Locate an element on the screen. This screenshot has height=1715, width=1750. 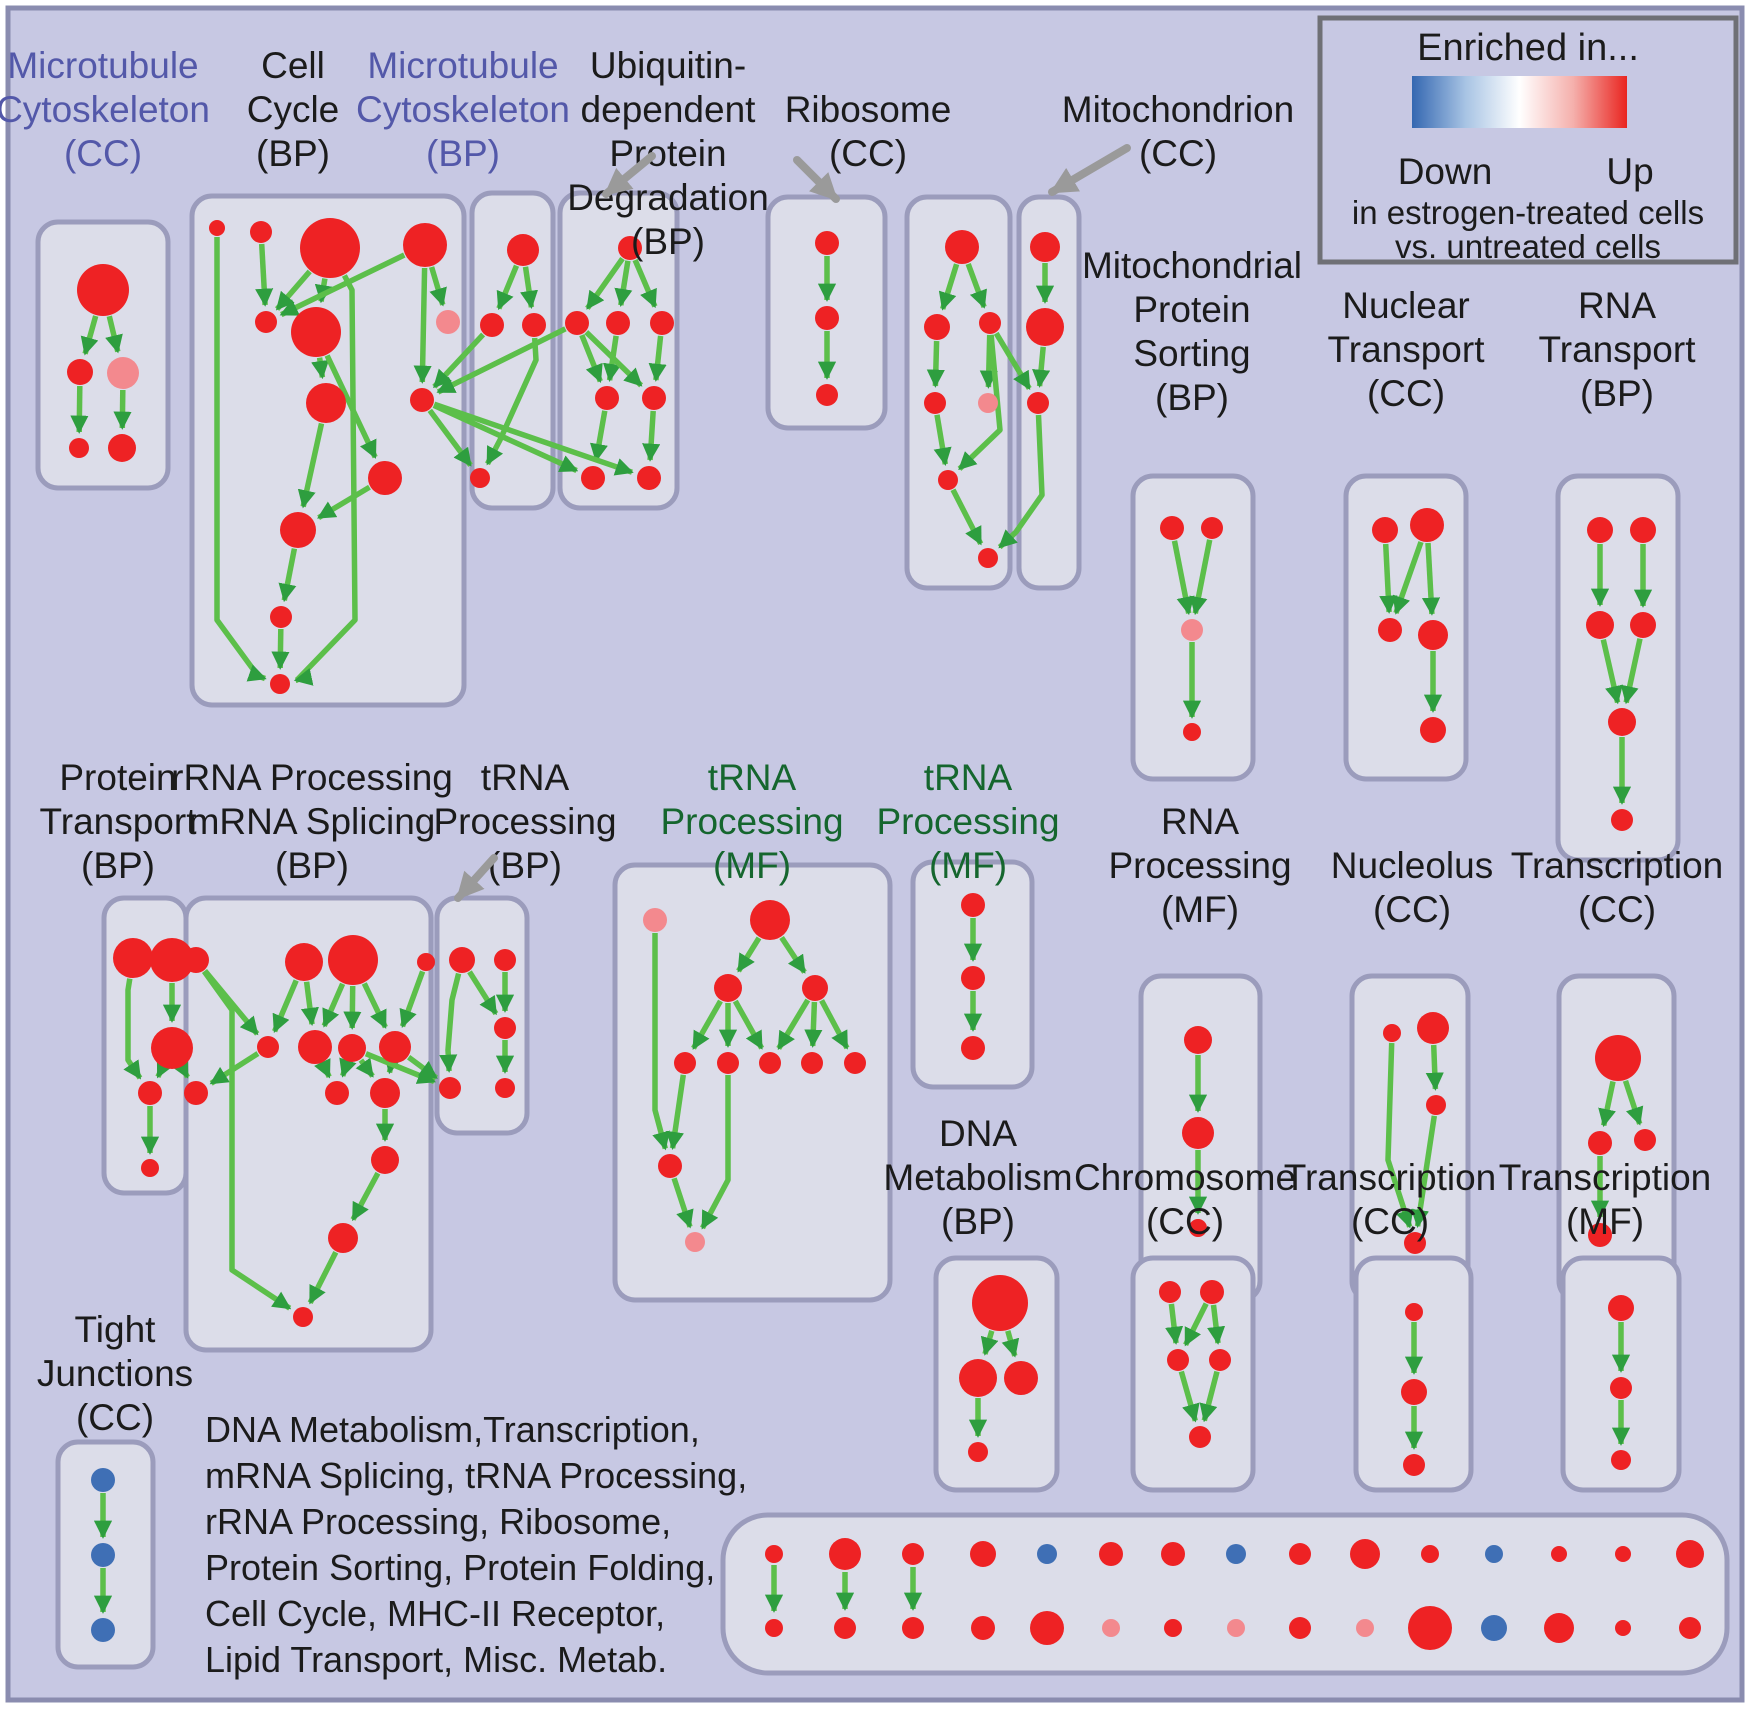
label-chromosome: Chromosome (CC) is located at coordinates (1185, 1199).